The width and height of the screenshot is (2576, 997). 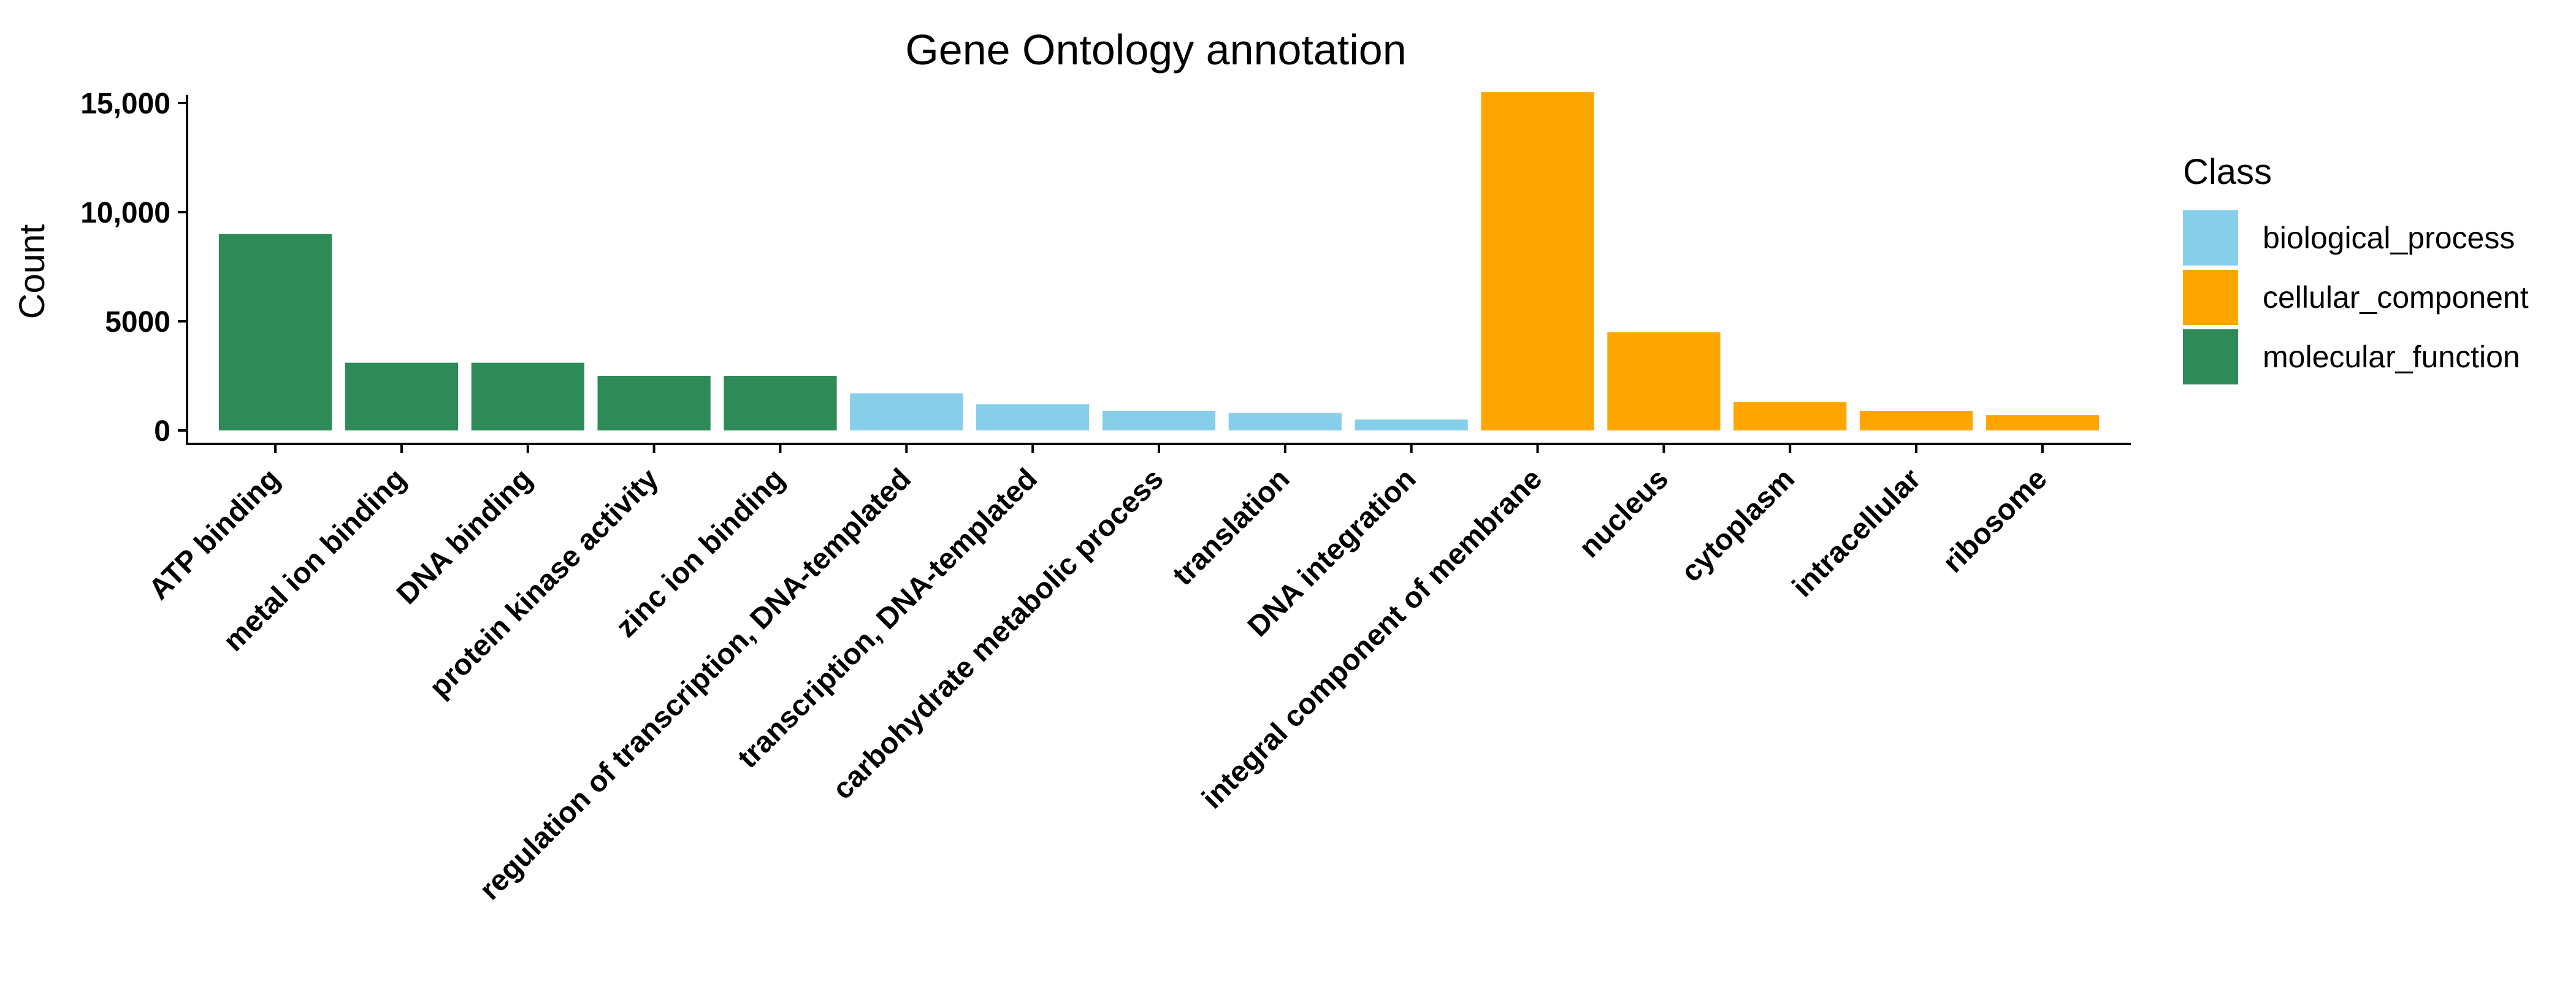 I want to click on y-tick-label: 10,000, so click(x=125, y=213).